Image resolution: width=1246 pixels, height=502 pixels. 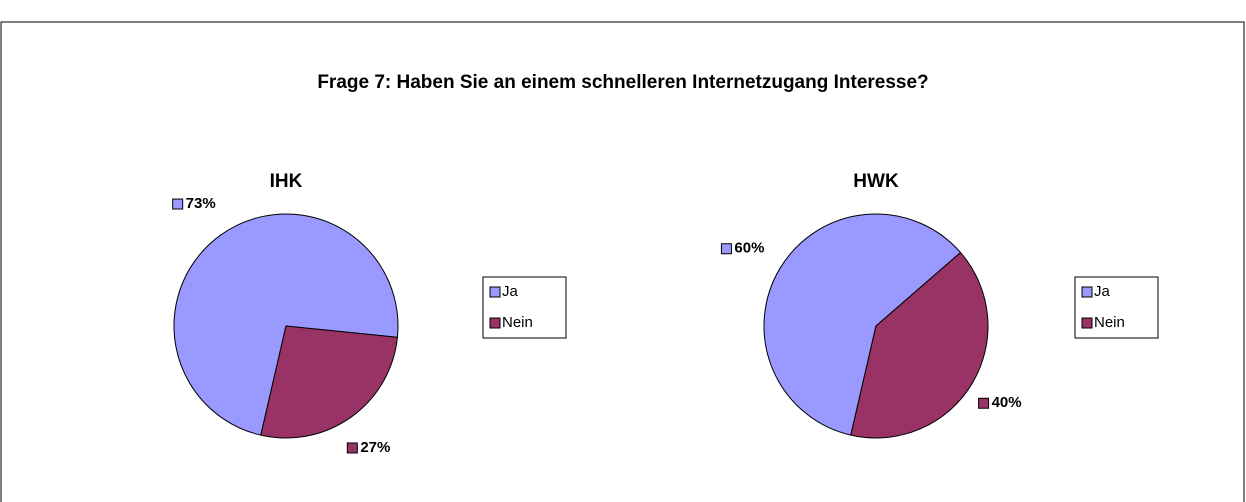 I want to click on data-label: 73%, so click(x=201, y=203).